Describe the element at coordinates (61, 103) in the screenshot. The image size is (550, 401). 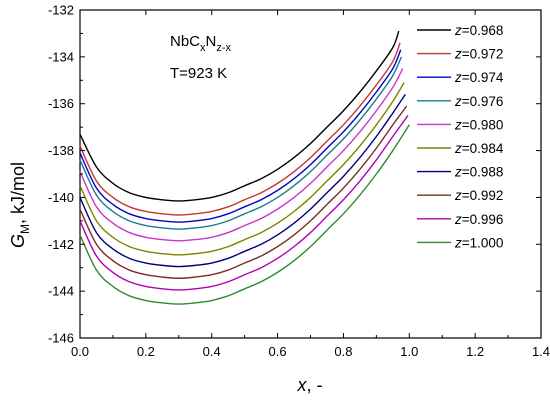
I see `y-tick-label: -136` at that location.